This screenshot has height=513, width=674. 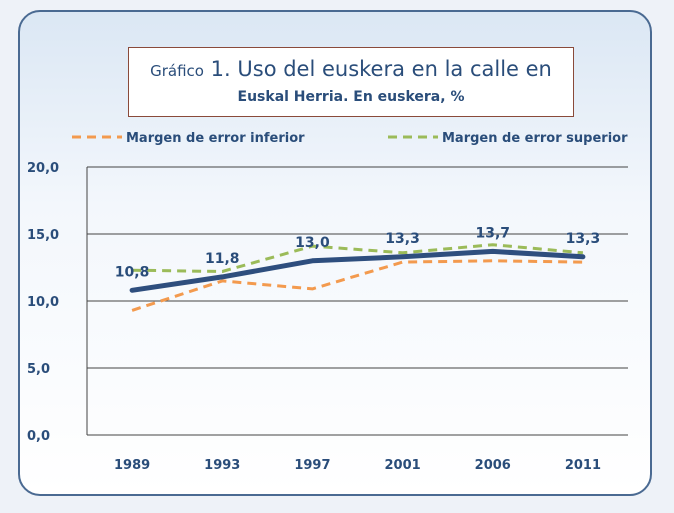 I want to click on legend-label-lower: Margen de error inferior, so click(x=215, y=138).